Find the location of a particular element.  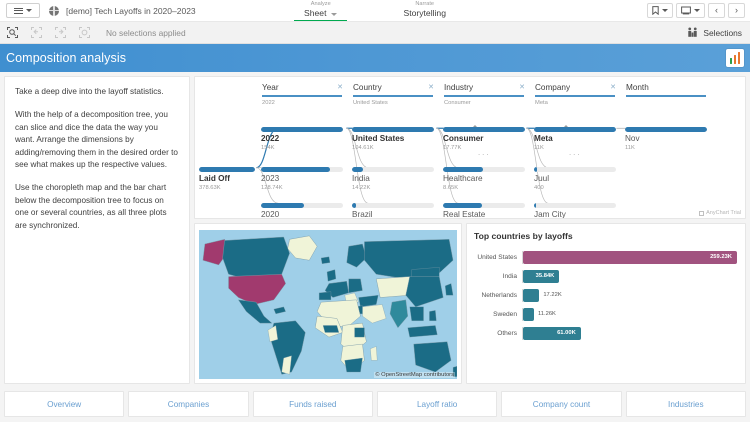

bar-chart-plot: United States 259.23K India is located at coordinates (605, 295).